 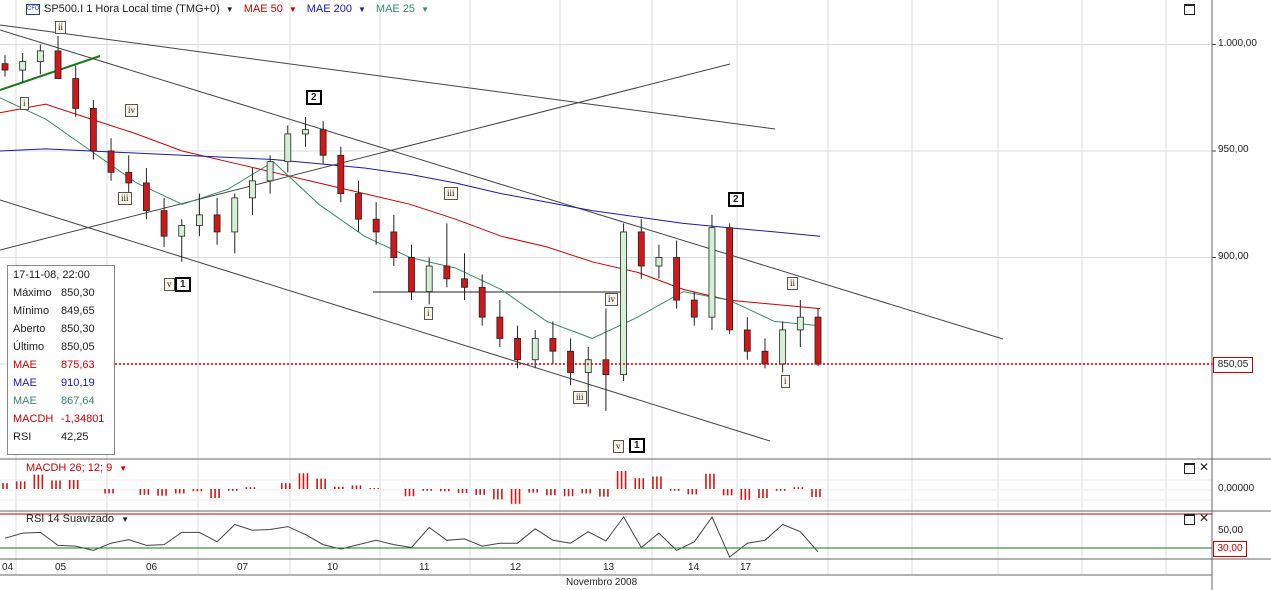 I want to click on indicator-mae200: MAE 200, so click(x=329, y=9).